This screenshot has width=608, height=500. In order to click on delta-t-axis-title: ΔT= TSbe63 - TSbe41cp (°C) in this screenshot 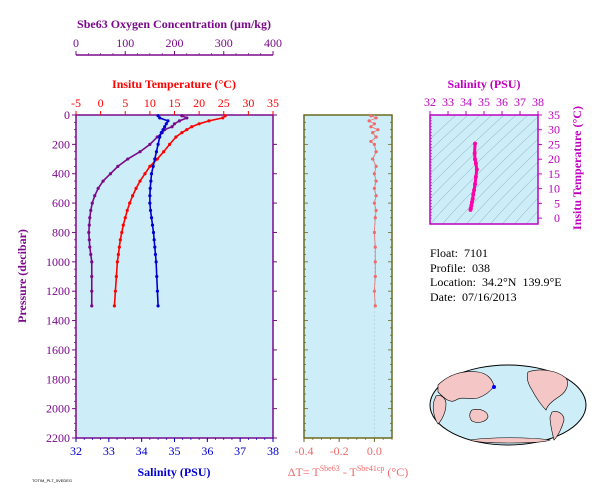, I will do `click(348, 471)`.